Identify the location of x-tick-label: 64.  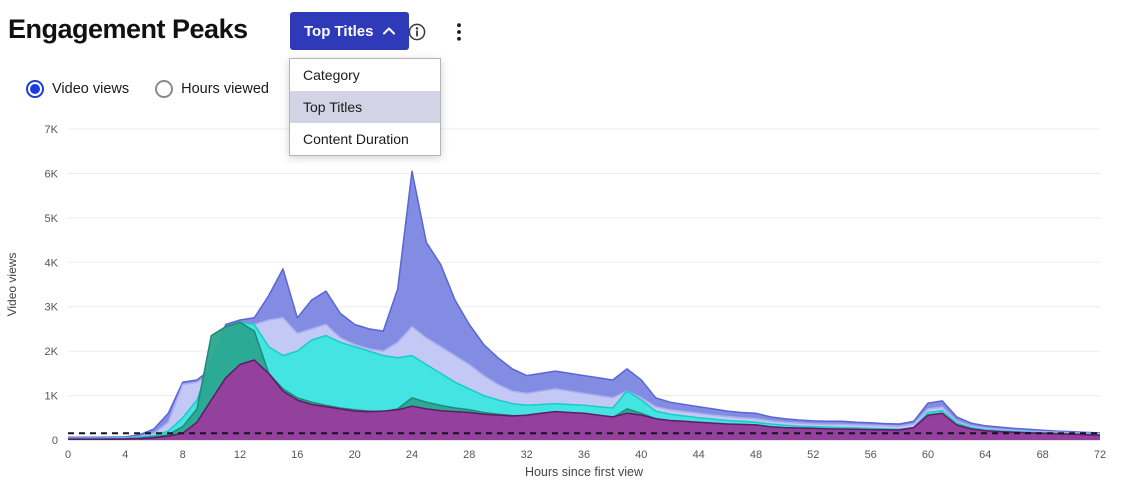
(985, 455).